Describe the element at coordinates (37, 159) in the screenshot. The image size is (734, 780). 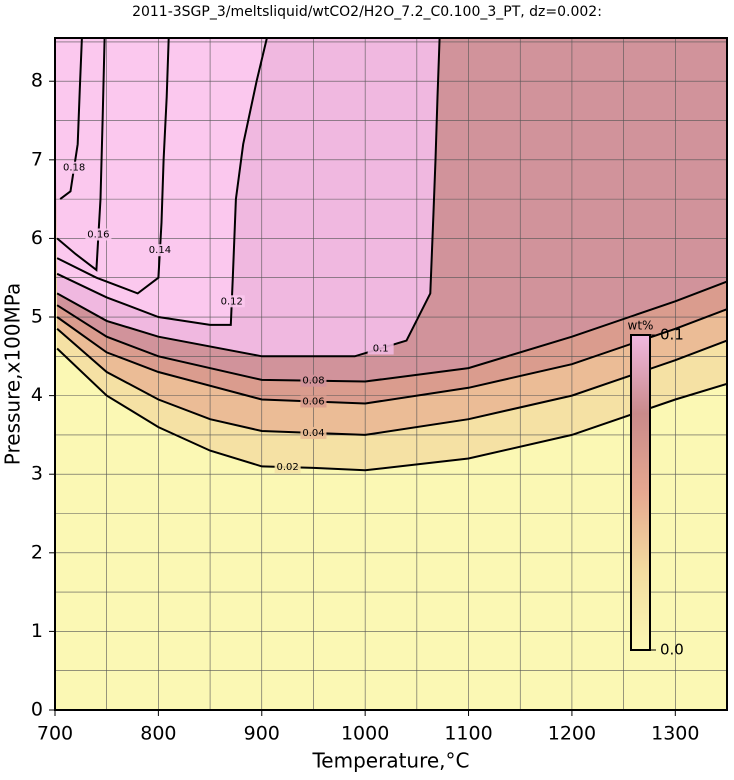
I see `y-tick-label: 7` at that location.